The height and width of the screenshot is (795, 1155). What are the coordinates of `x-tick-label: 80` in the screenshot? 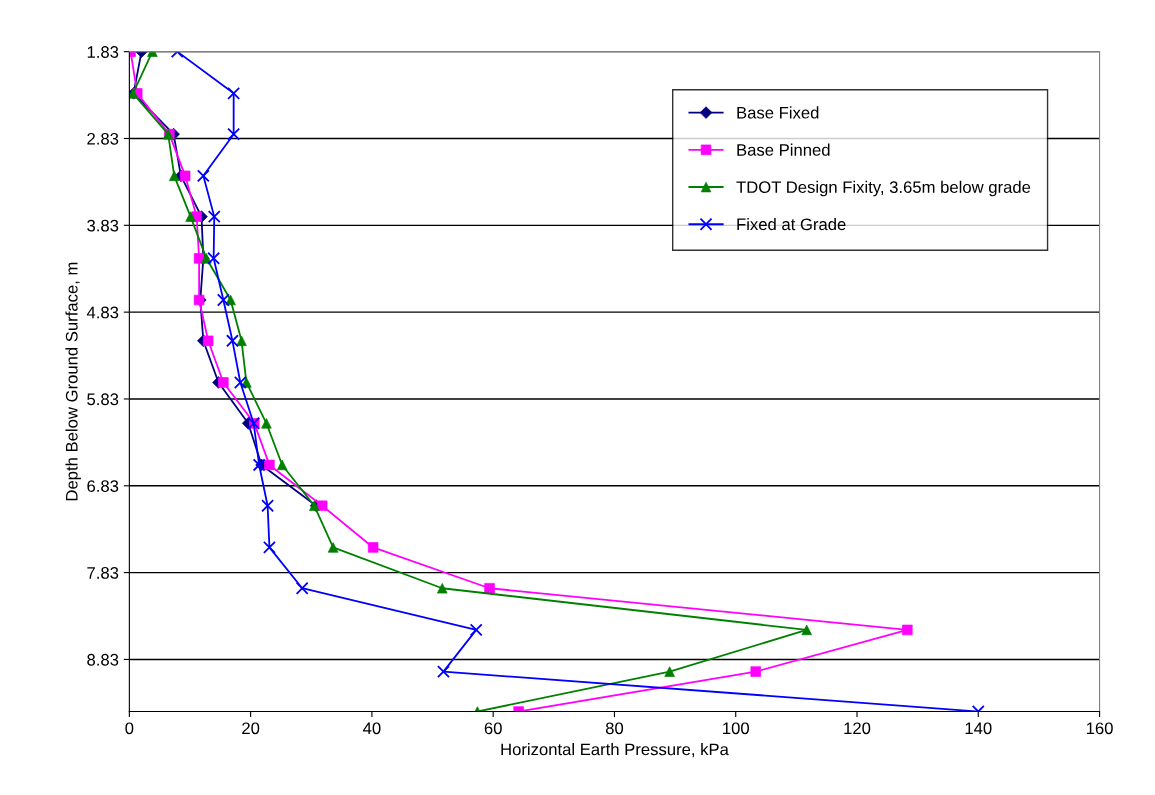 It's located at (614, 728).